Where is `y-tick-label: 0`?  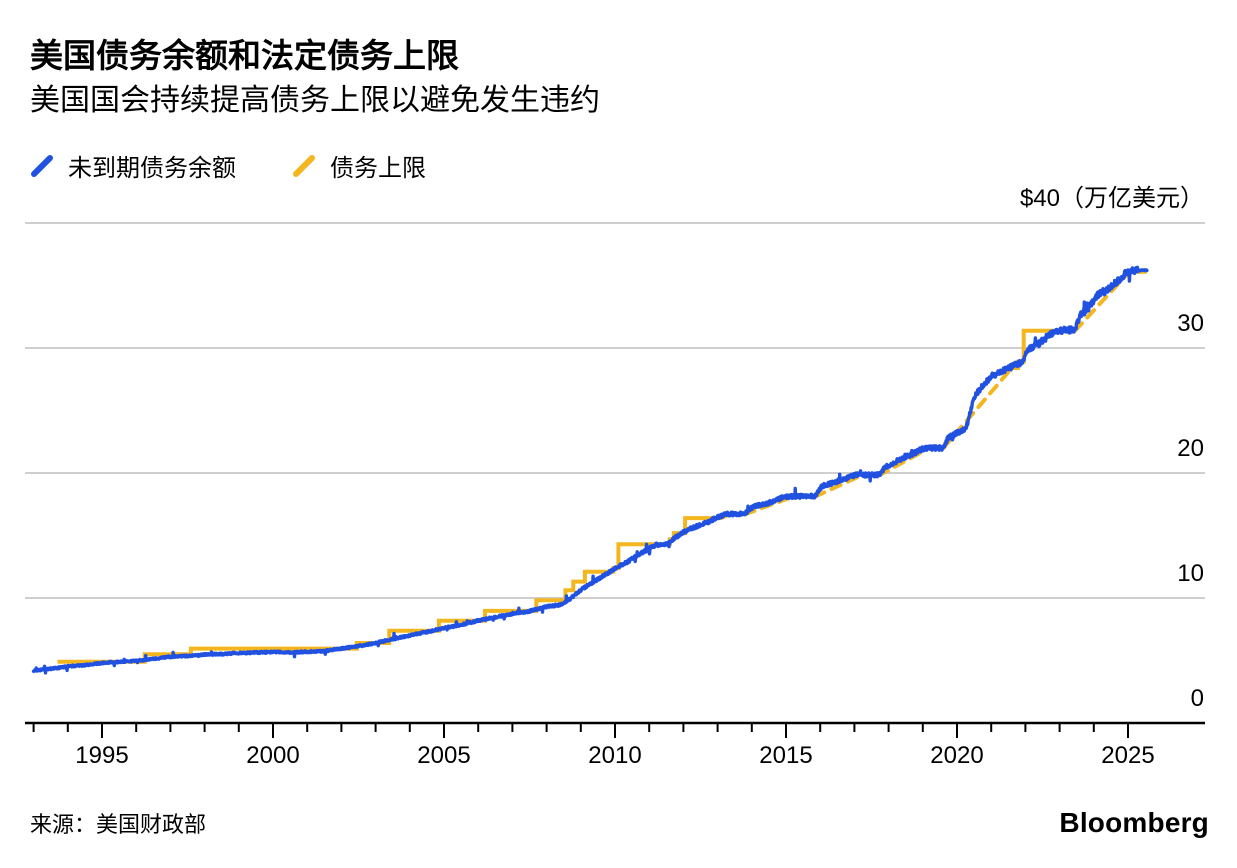 y-tick-label: 0 is located at coordinates (1197, 698).